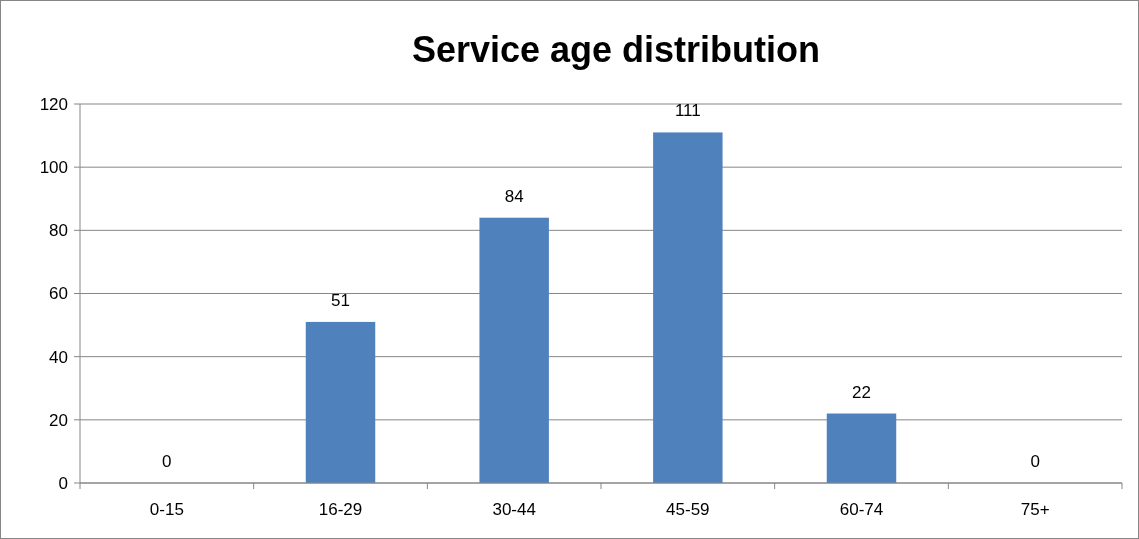 This screenshot has height=539, width=1139. Describe the element at coordinates (58, 357) in the screenshot. I see `y-tick-label: 40` at that location.